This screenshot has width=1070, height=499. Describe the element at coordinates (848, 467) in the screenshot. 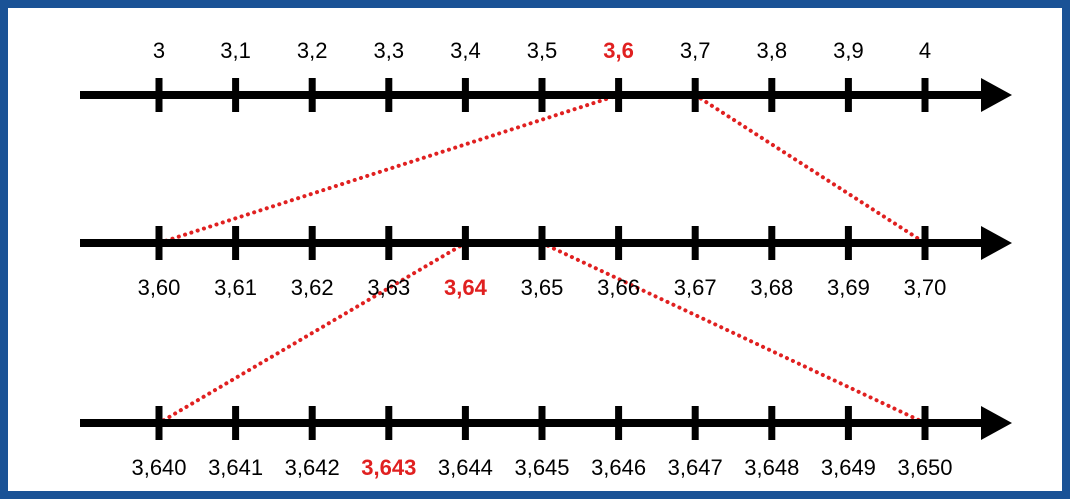

I see `tick-label: 3,649` at that location.